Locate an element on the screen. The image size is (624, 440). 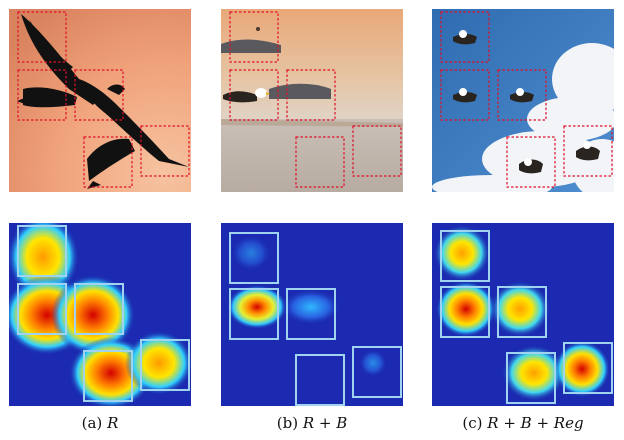
caption-b: (b) R + B is located at coordinates (312, 423).